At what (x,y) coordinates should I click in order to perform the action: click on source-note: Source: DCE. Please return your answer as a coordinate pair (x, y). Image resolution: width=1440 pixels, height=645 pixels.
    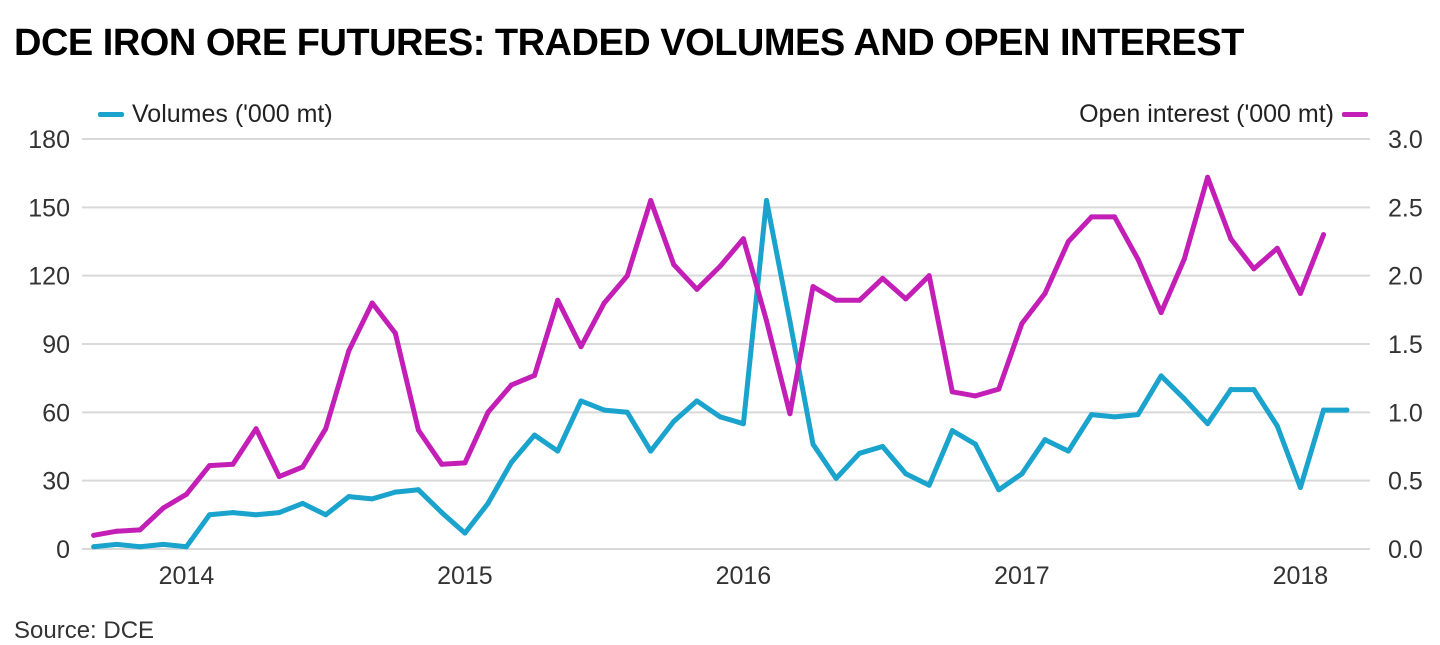
    Looking at the image, I should click on (84, 630).